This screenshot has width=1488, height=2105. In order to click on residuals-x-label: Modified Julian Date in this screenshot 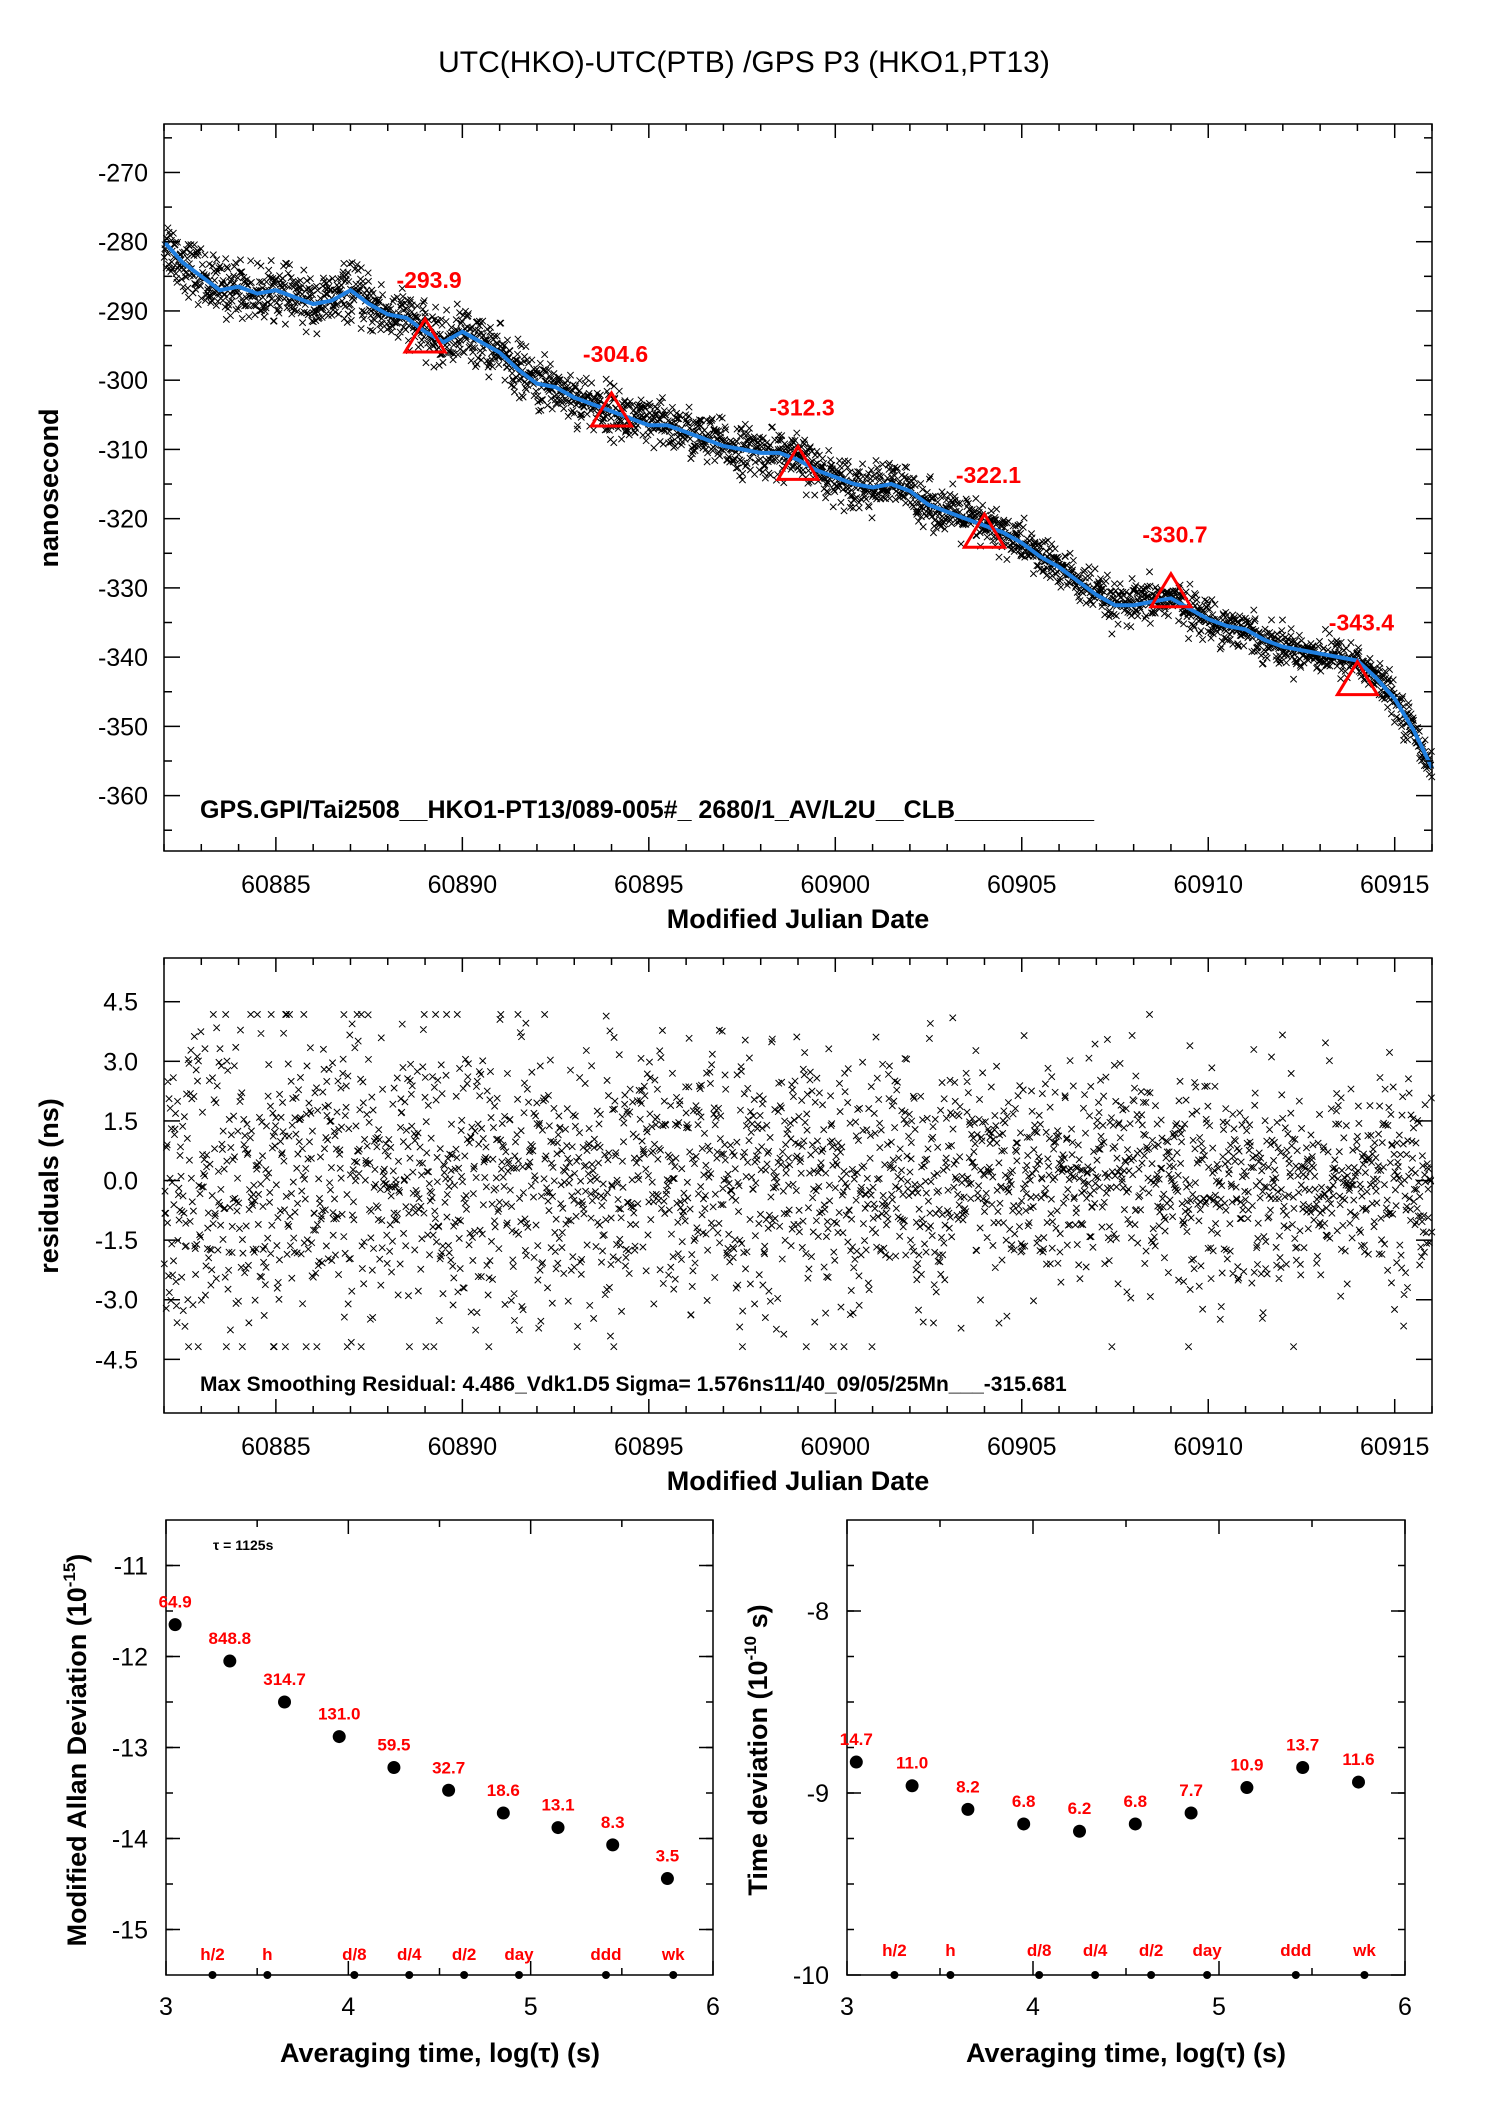, I will do `click(798, 1481)`.